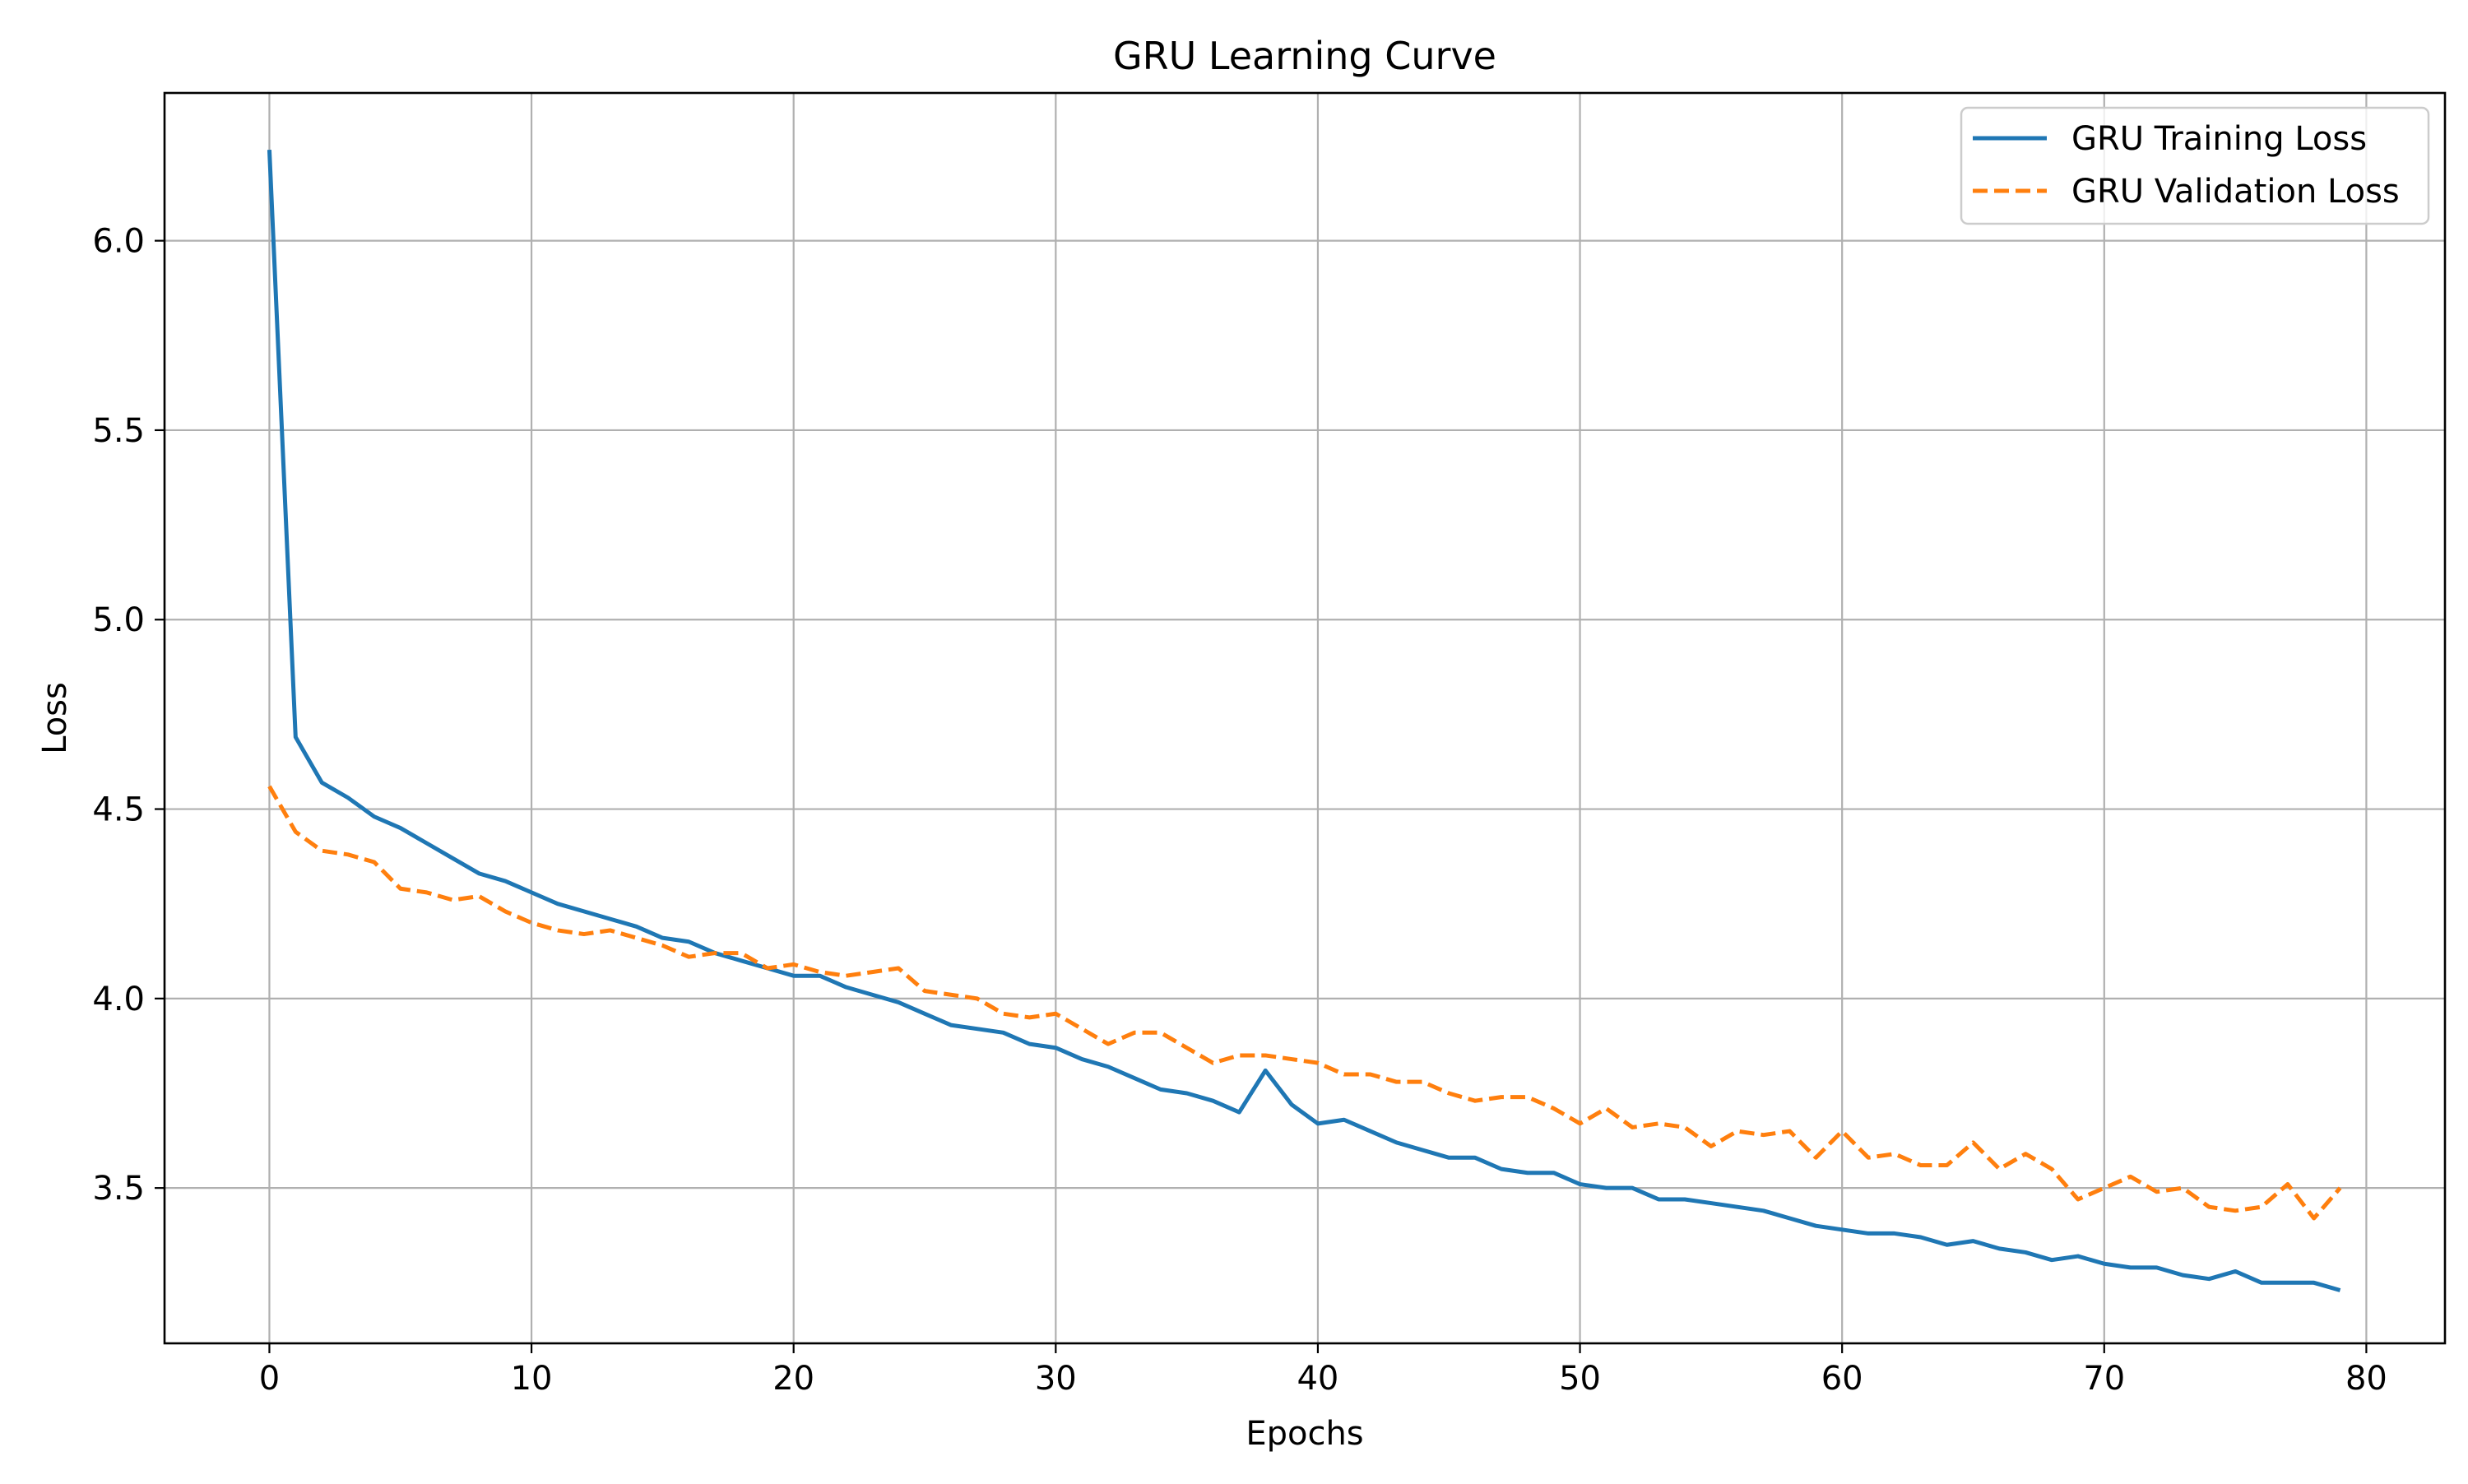  What do you see at coordinates (532, 1379) in the screenshot?
I see `x-tick-label: 10` at bounding box center [532, 1379].